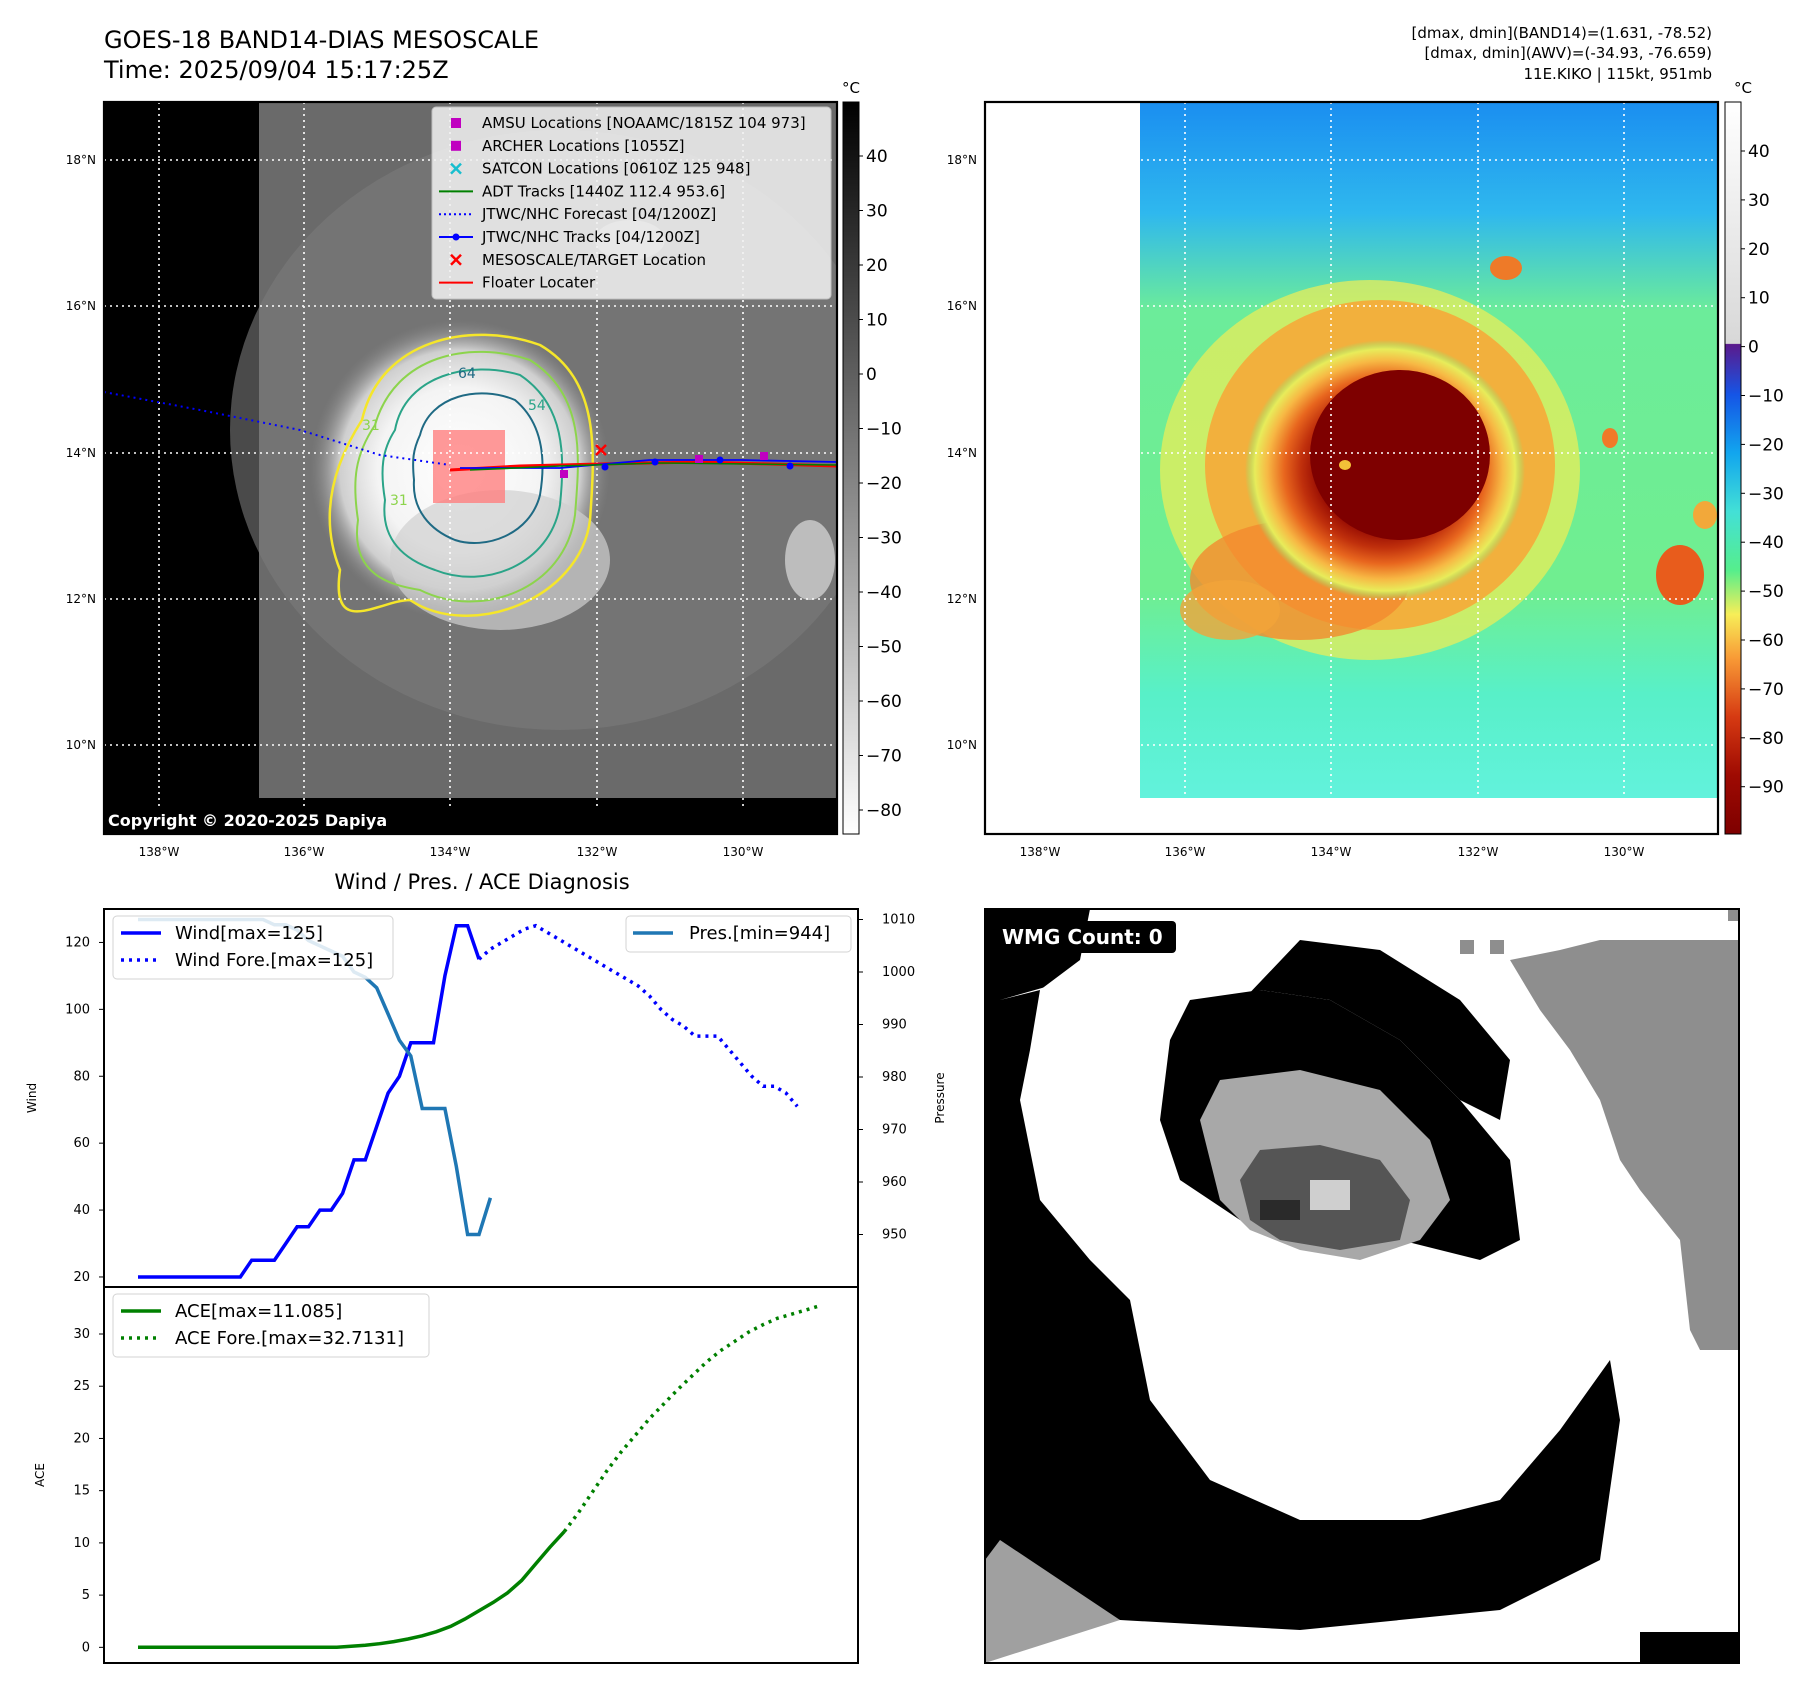 The width and height of the screenshot is (1797, 1690). I want to click on lon-label: 136°W, so click(304, 852).